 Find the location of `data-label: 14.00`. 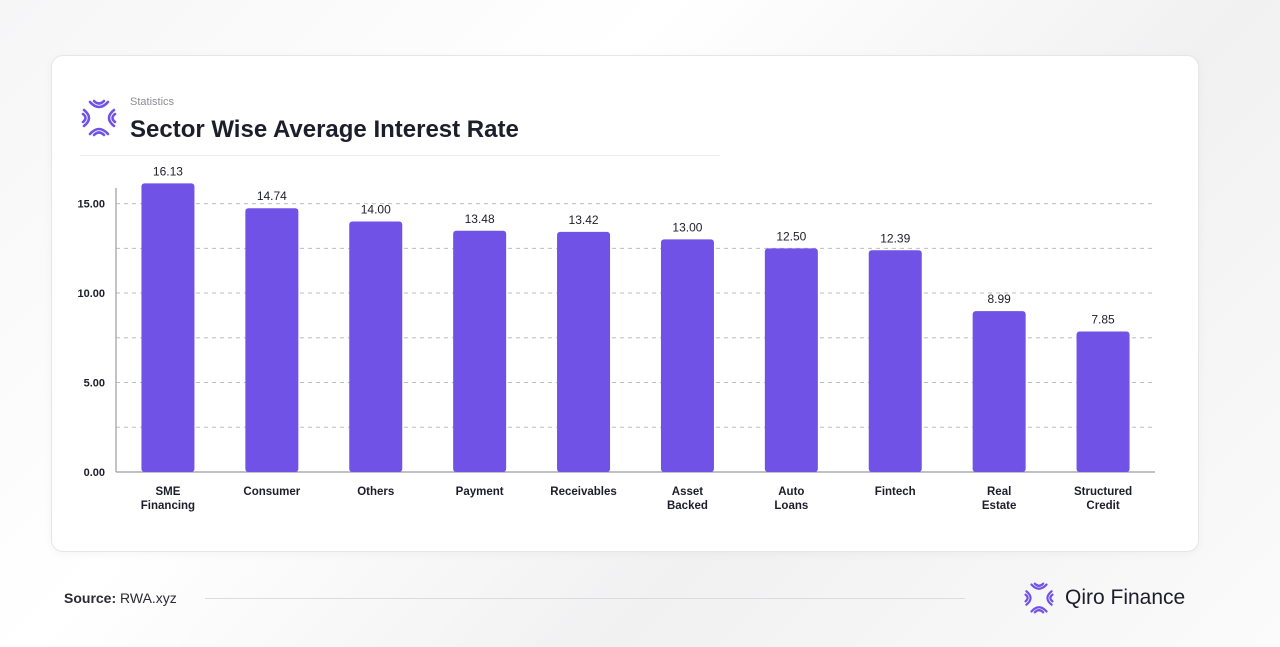

data-label: 14.00 is located at coordinates (376, 209).